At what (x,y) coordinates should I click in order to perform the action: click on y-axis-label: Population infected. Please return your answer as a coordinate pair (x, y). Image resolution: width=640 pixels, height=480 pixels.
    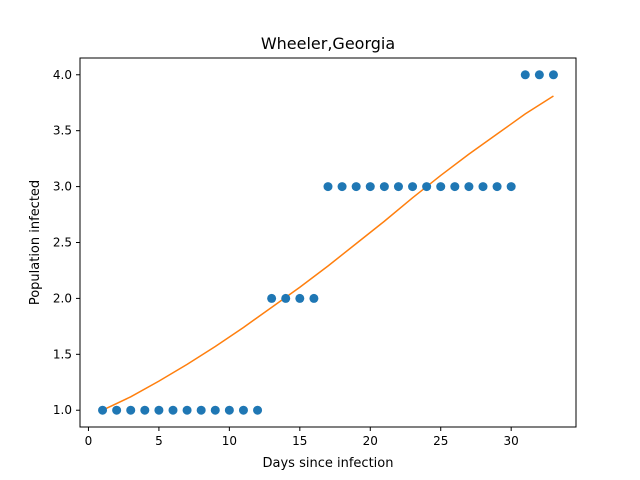
    Looking at the image, I should click on (35, 242).